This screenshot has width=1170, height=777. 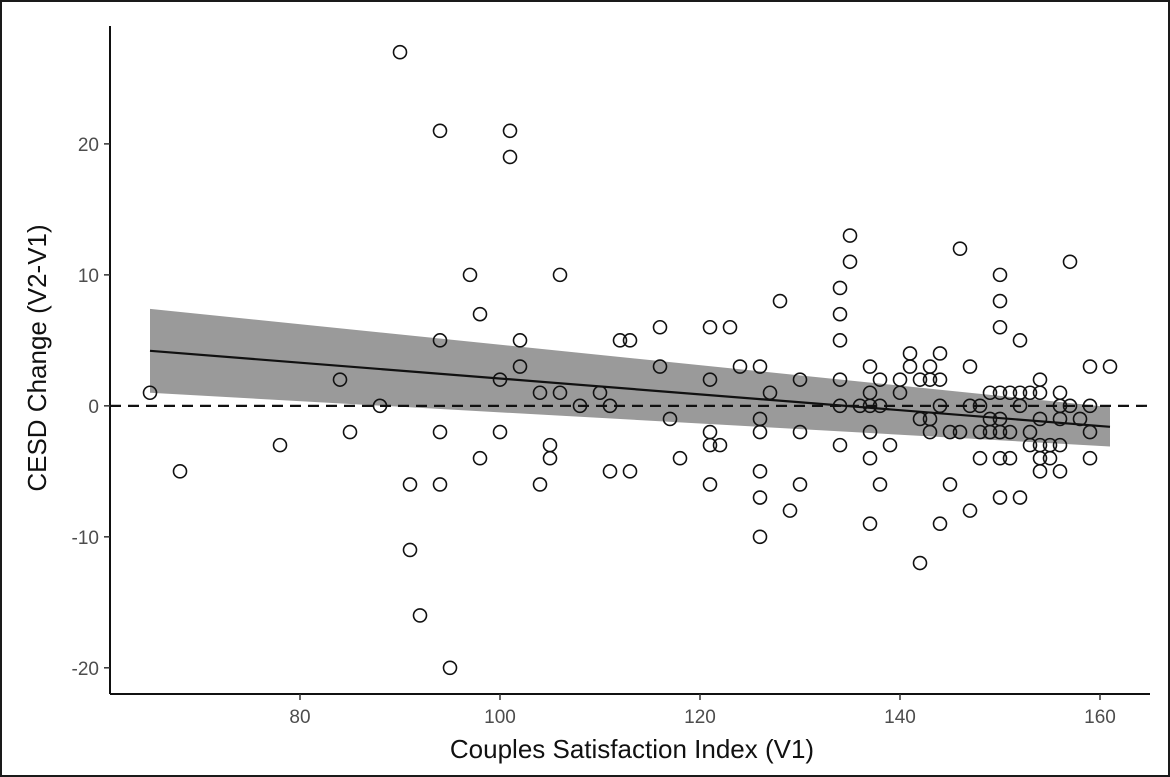 What do you see at coordinates (632, 749) in the screenshot?
I see `x-axis-title: Couples Satisfaction Index (V1)` at bounding box center [632, 749].